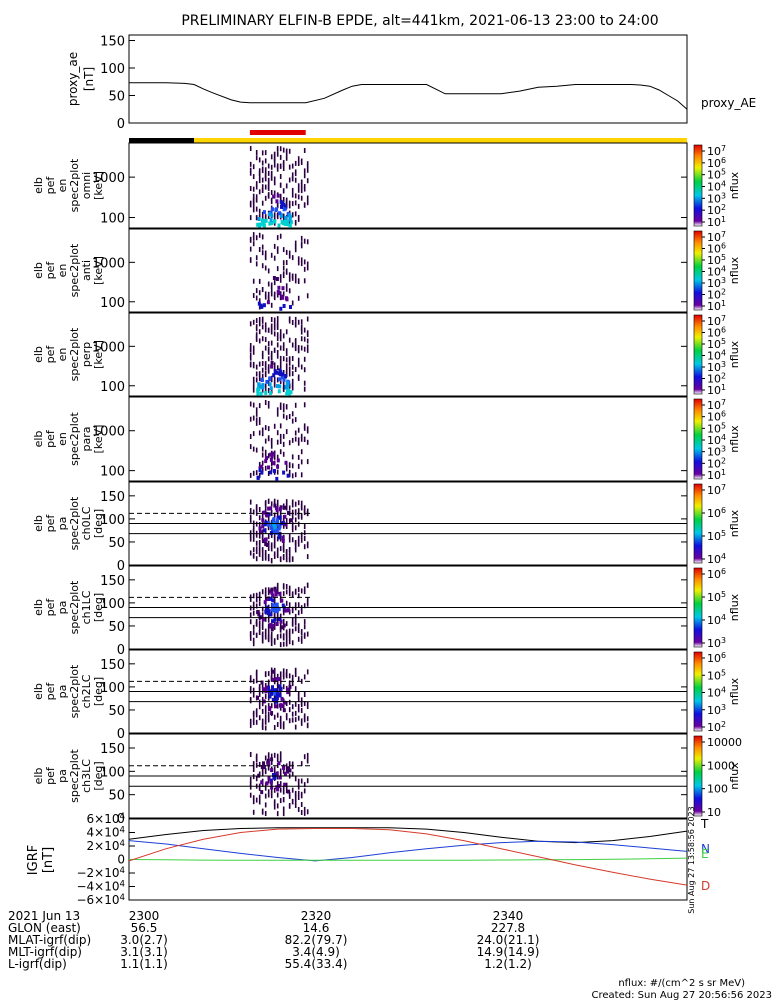  Describe the element at coordinates (716, 513) in the screenshot. I see `colorbar-tick-label: 106` at that location.